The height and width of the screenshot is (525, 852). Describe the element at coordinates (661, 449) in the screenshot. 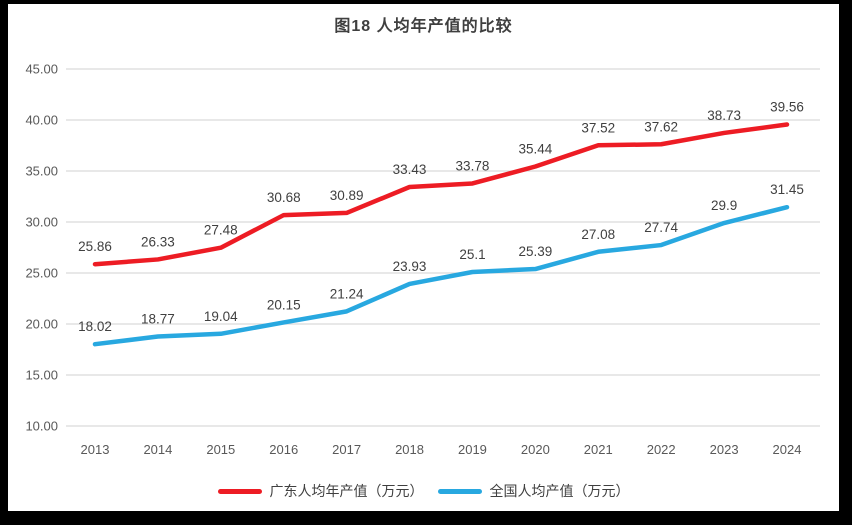

I see `x-tick-label: 2022` at that location.